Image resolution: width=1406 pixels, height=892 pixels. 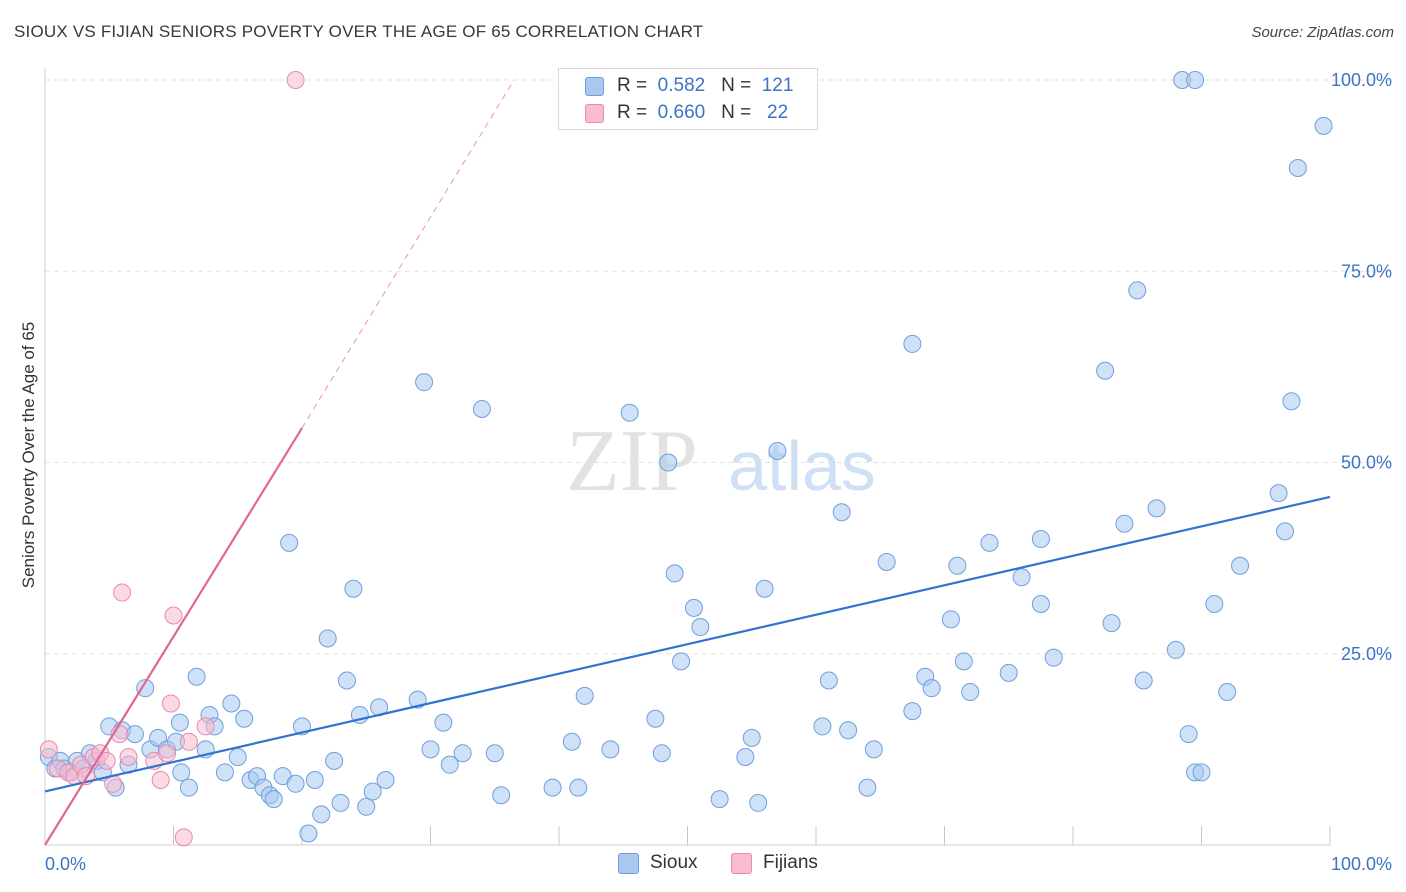 I want to click on bottom-legend-label-fijians: Fijians, so click(x=790, y=862).